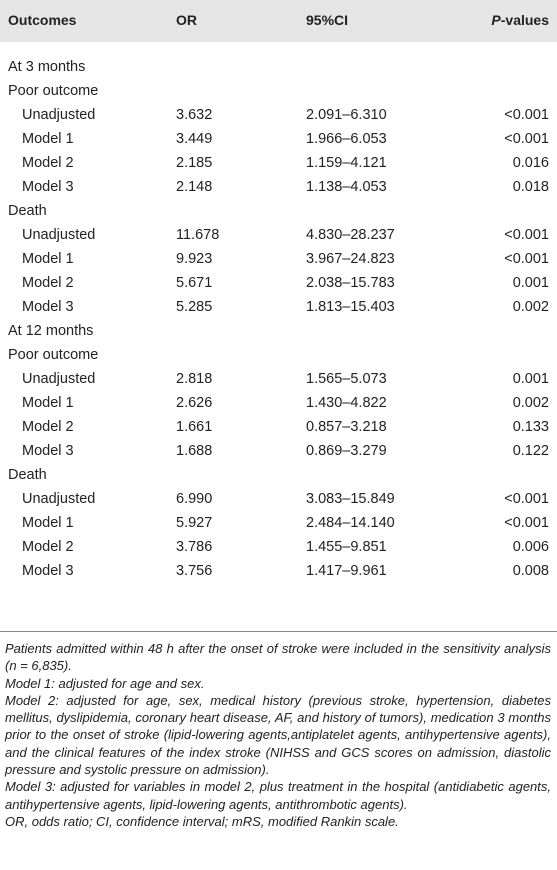  What do you see at coordinates (278, 163) in the screenshot?
I see `data-row: Model 2 2.185 1.159–4.121 0.016` at bounding box center [278, 163].